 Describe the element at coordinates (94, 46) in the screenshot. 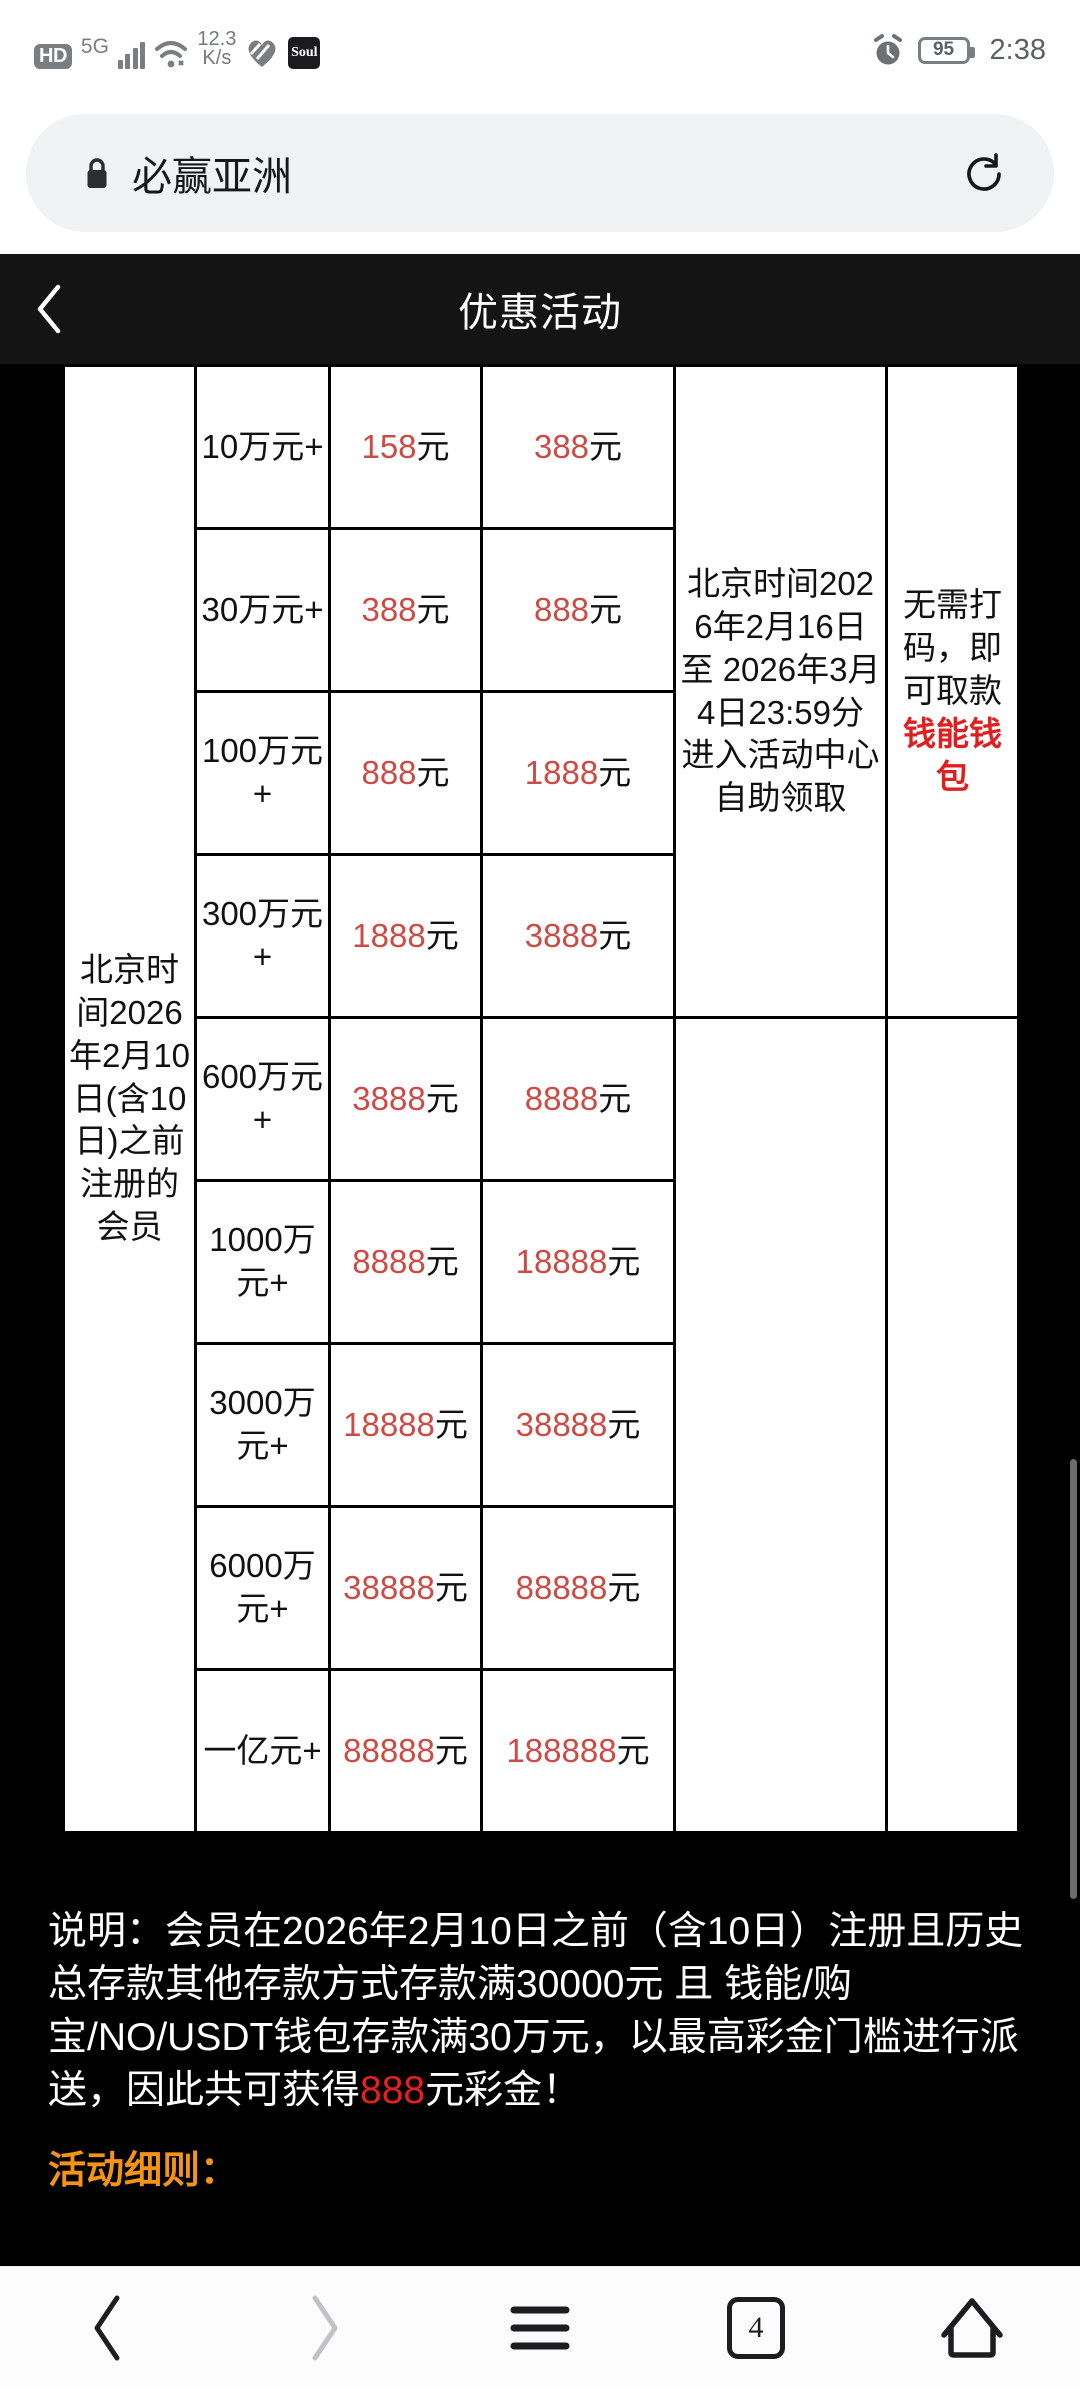

I see `network-gen-label: 5G` at that location.